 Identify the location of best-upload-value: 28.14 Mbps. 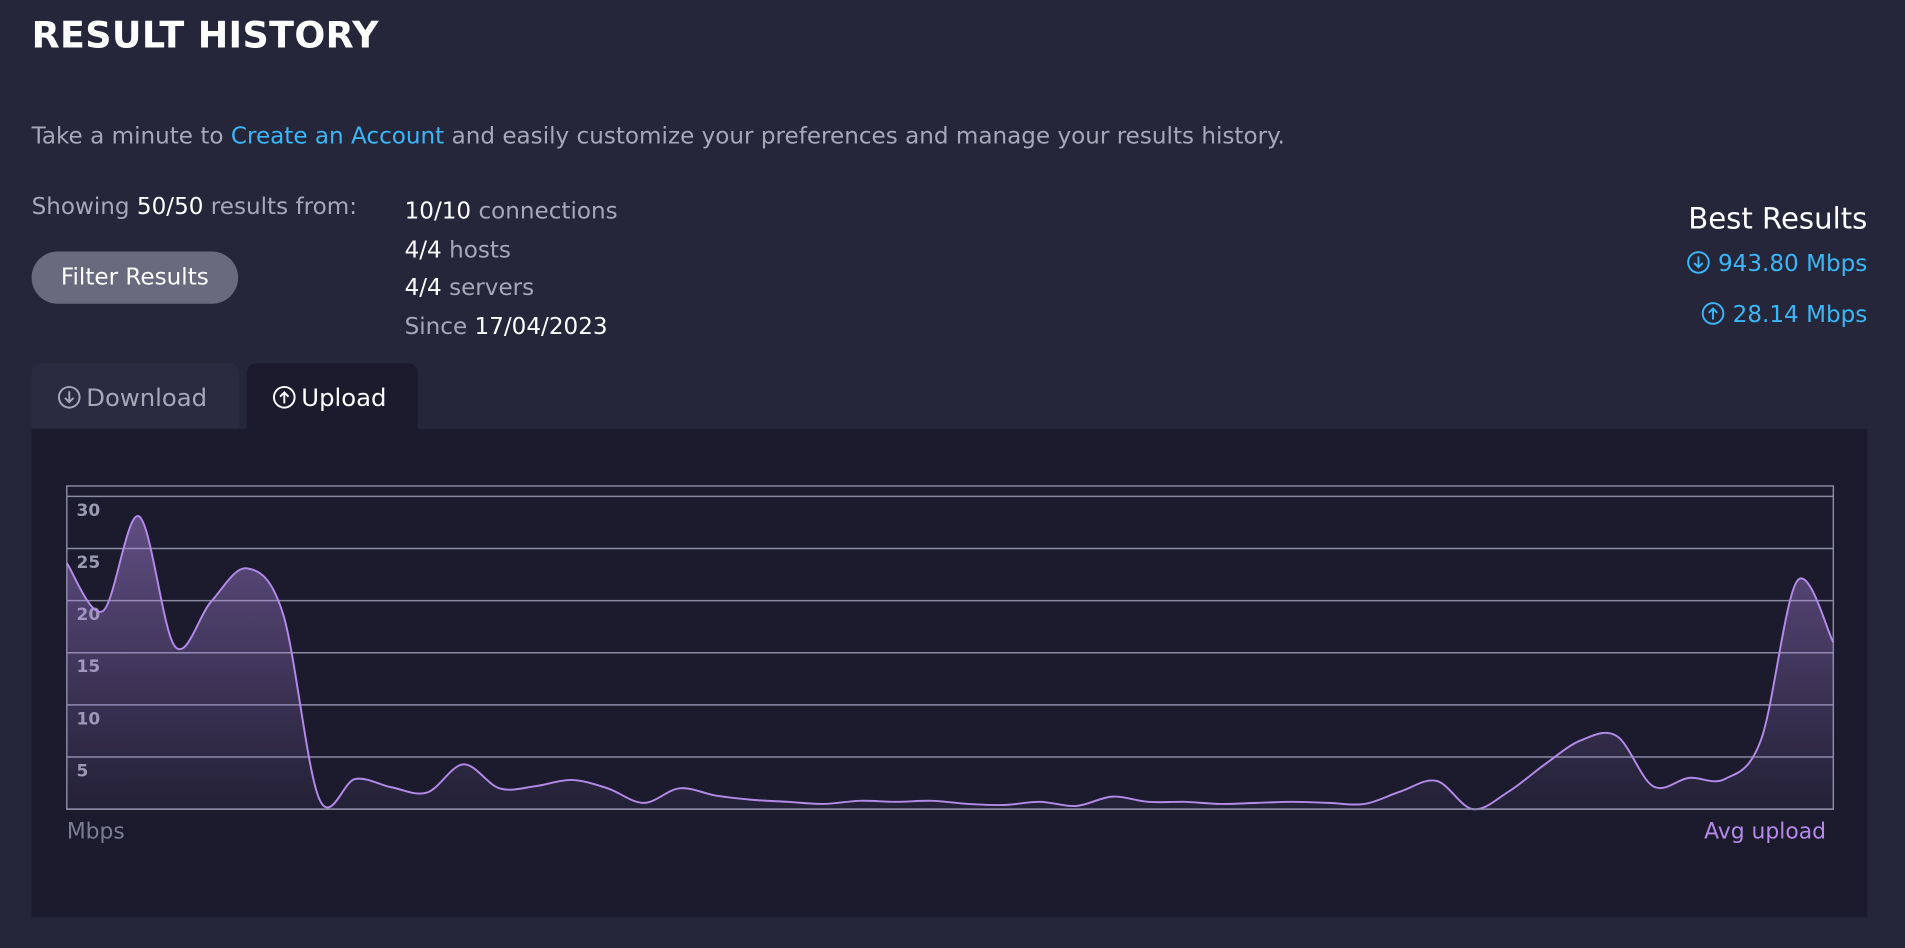
(1800, 315).